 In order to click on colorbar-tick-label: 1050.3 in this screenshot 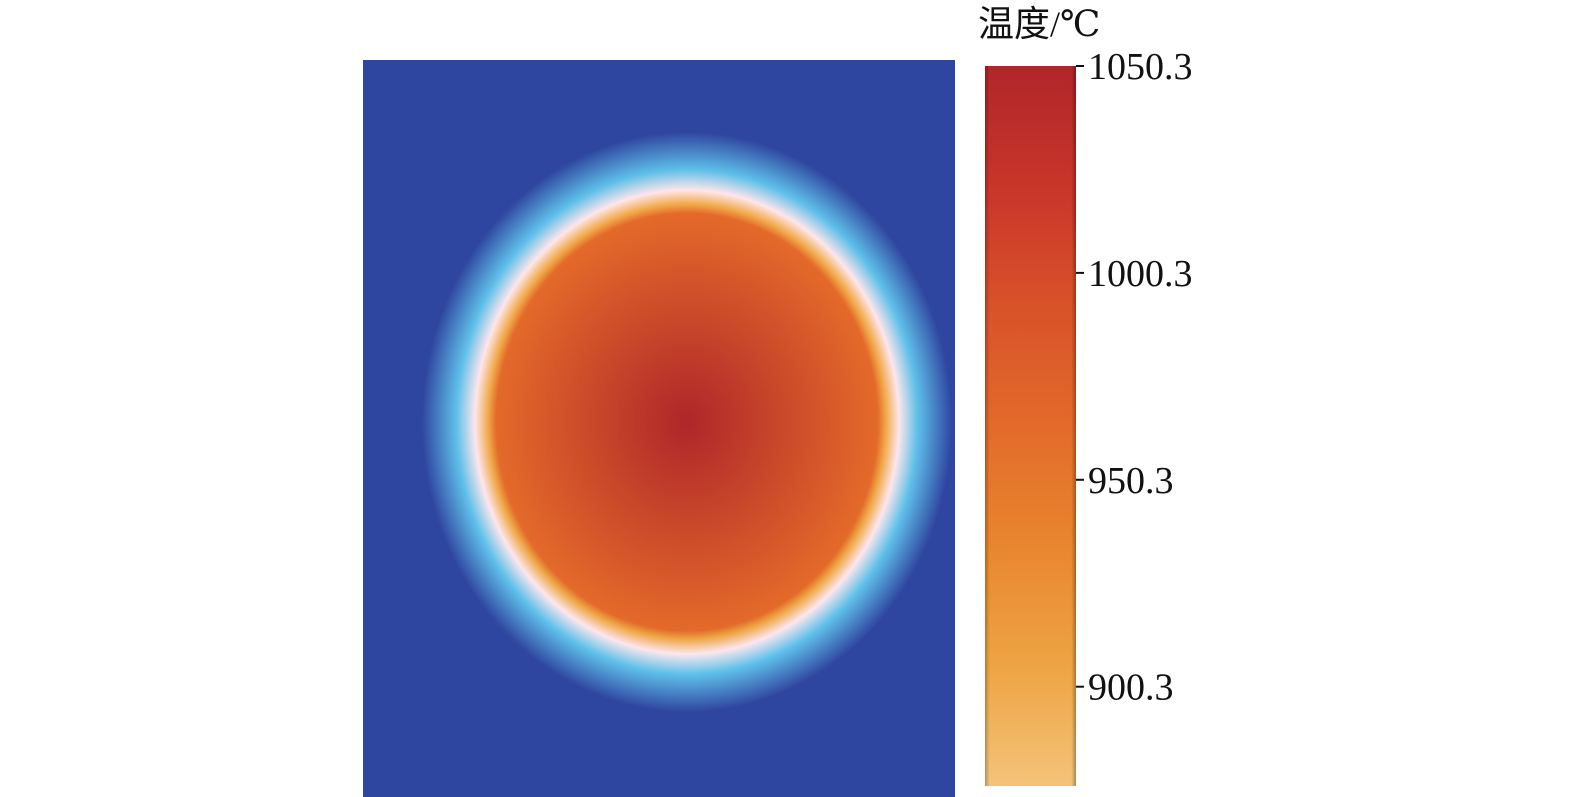, I will do `click(1140, 67)`.